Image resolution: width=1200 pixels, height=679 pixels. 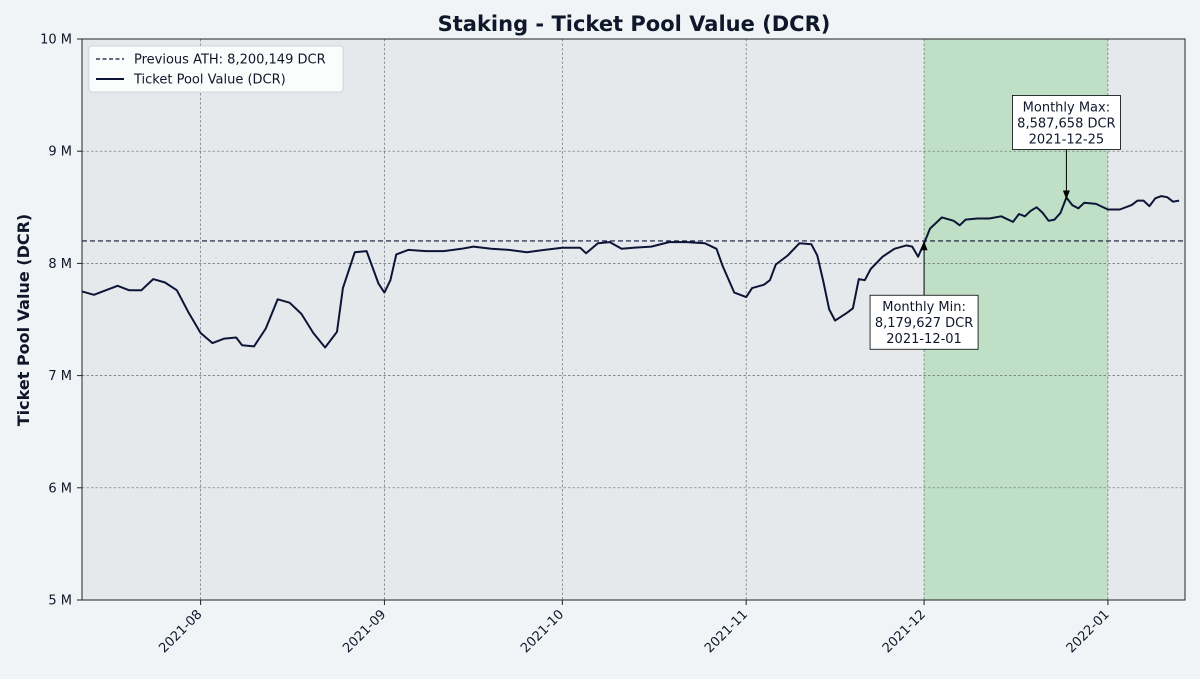 I want to click on y-tick-label: 6 M, so click(x=60, y=488).